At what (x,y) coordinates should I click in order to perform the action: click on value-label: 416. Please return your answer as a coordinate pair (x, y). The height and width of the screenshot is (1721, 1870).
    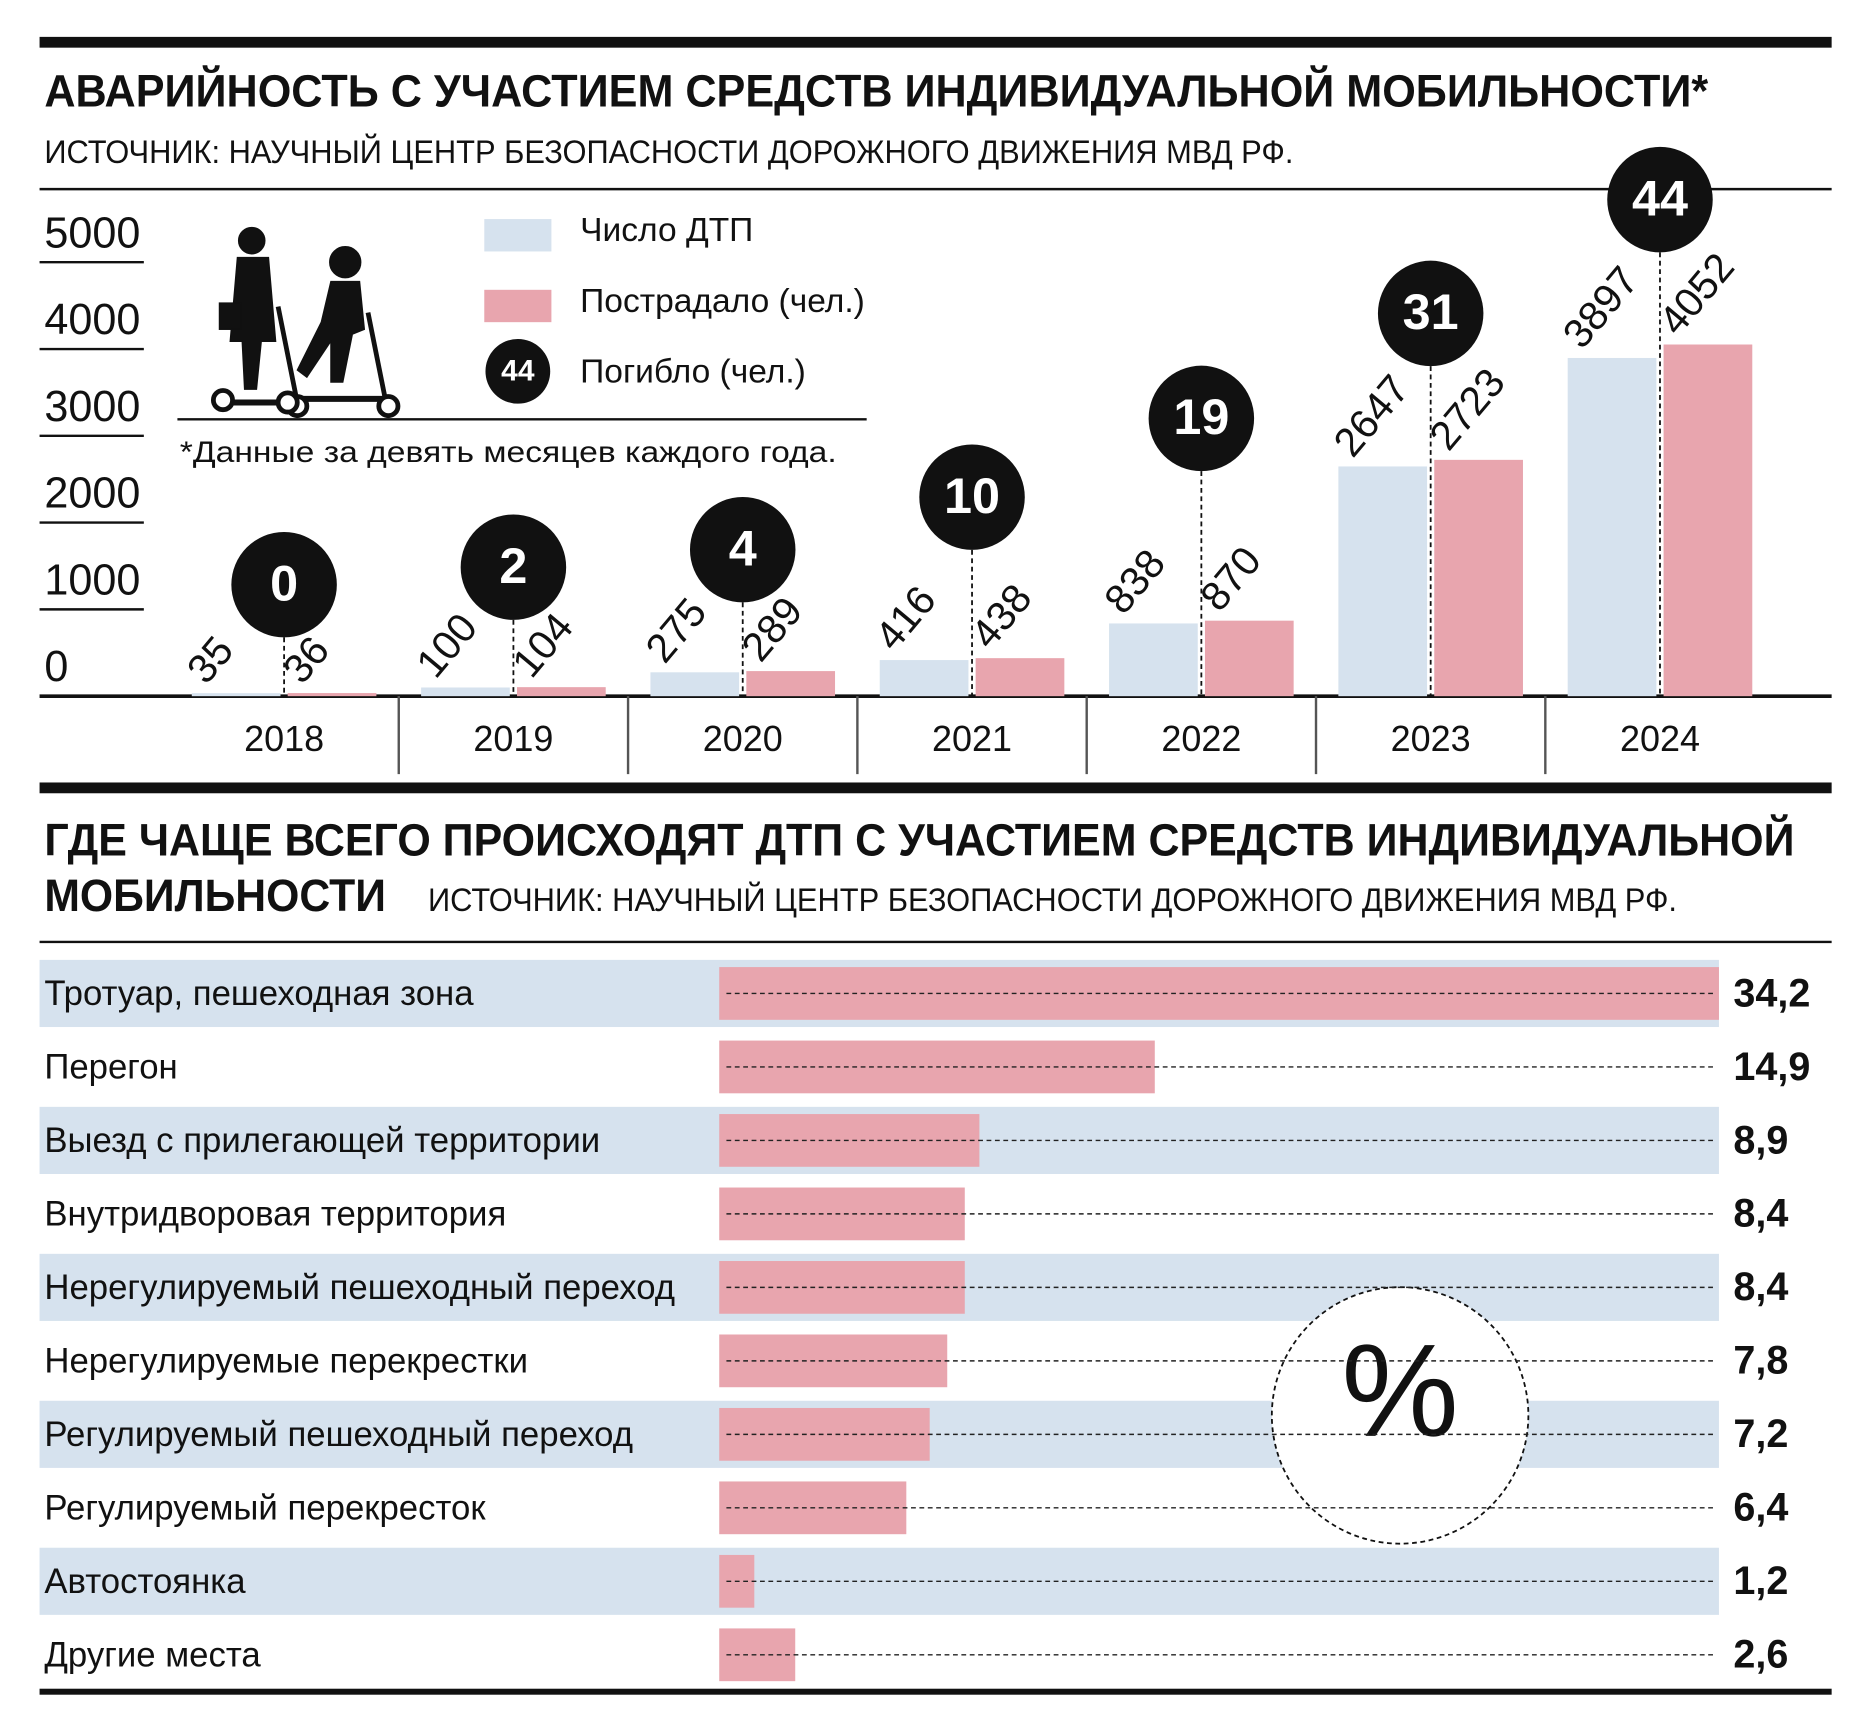
    Looking at the image, I should click on (905, 618).